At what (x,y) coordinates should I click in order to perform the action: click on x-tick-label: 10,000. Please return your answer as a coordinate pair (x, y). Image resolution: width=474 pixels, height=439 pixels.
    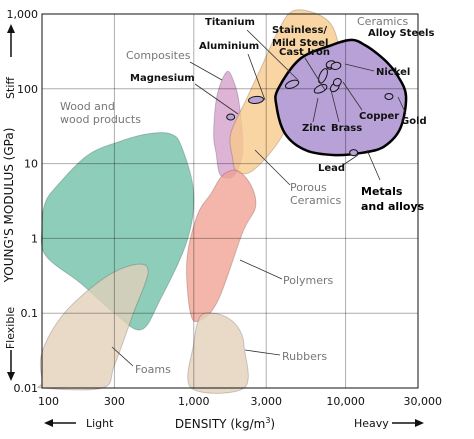
    Looking at the image, I should click on (345, 401).